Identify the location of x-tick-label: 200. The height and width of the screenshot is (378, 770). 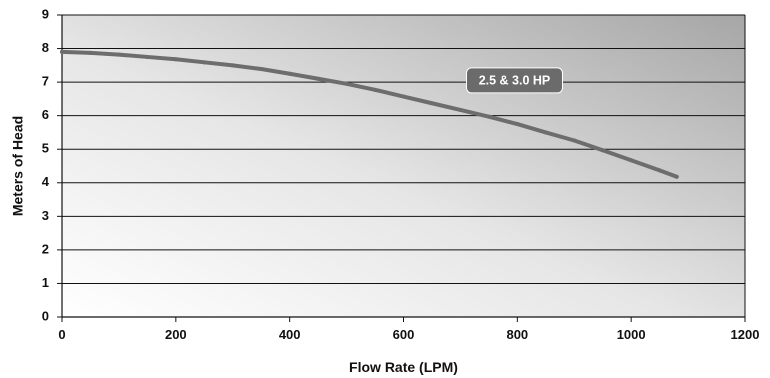
(176, 334).